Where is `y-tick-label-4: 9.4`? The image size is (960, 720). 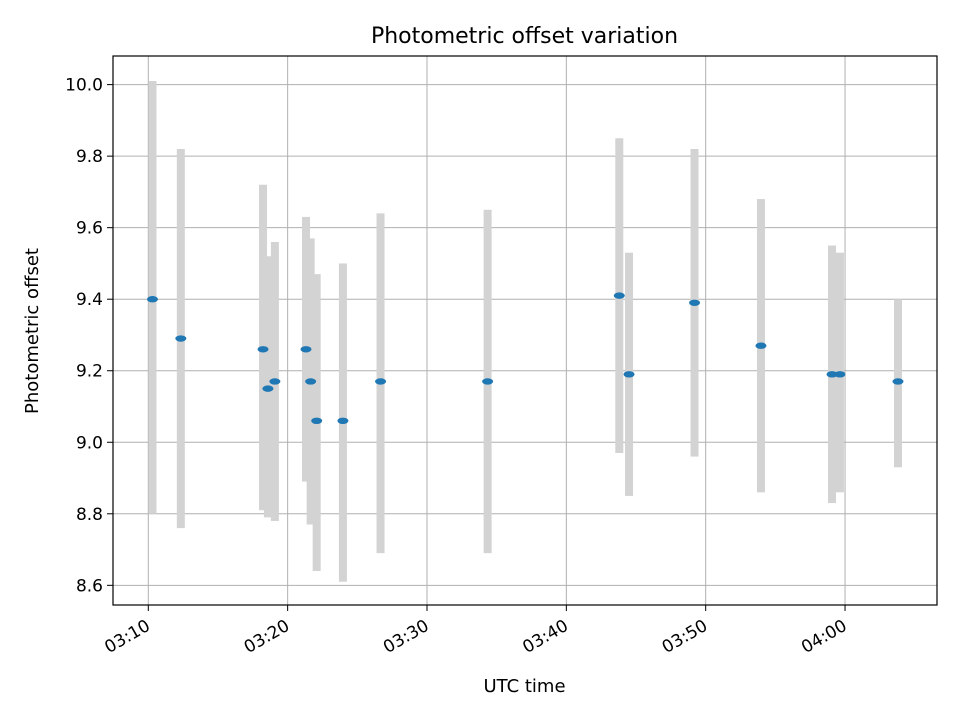
y-tick-label-4: 9.4 is located at coordinates (89, 300).